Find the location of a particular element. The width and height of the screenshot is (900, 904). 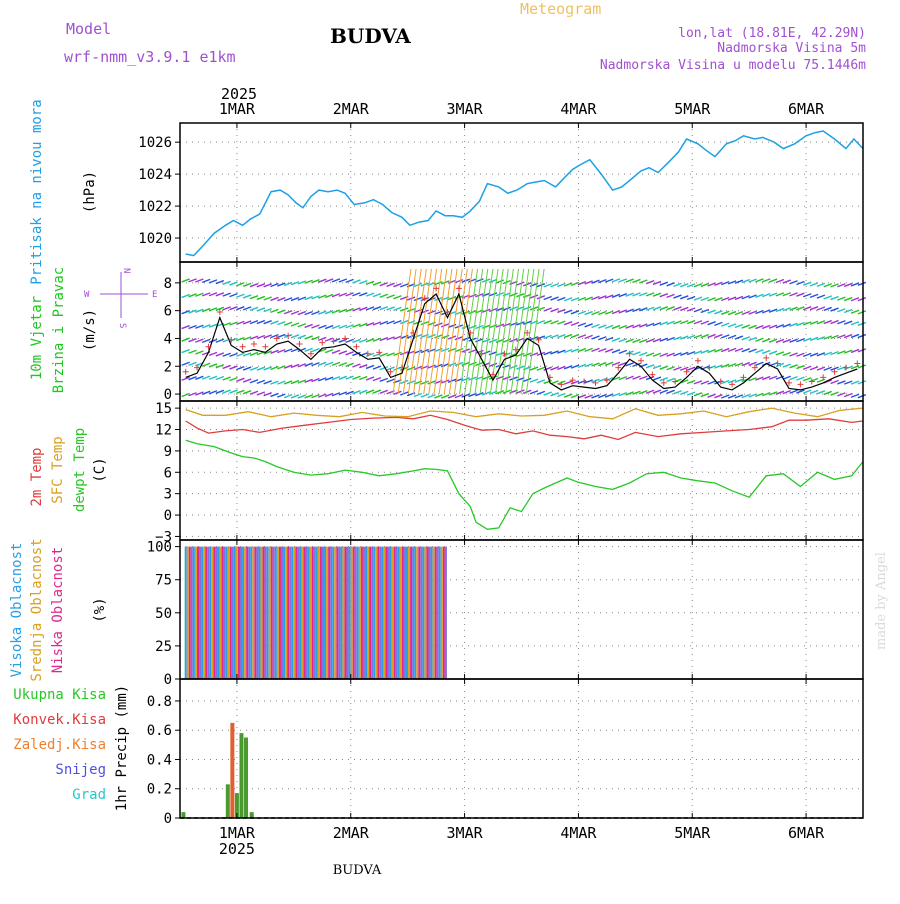

footer-city: BUDVA is located at coordinates (357, 870).